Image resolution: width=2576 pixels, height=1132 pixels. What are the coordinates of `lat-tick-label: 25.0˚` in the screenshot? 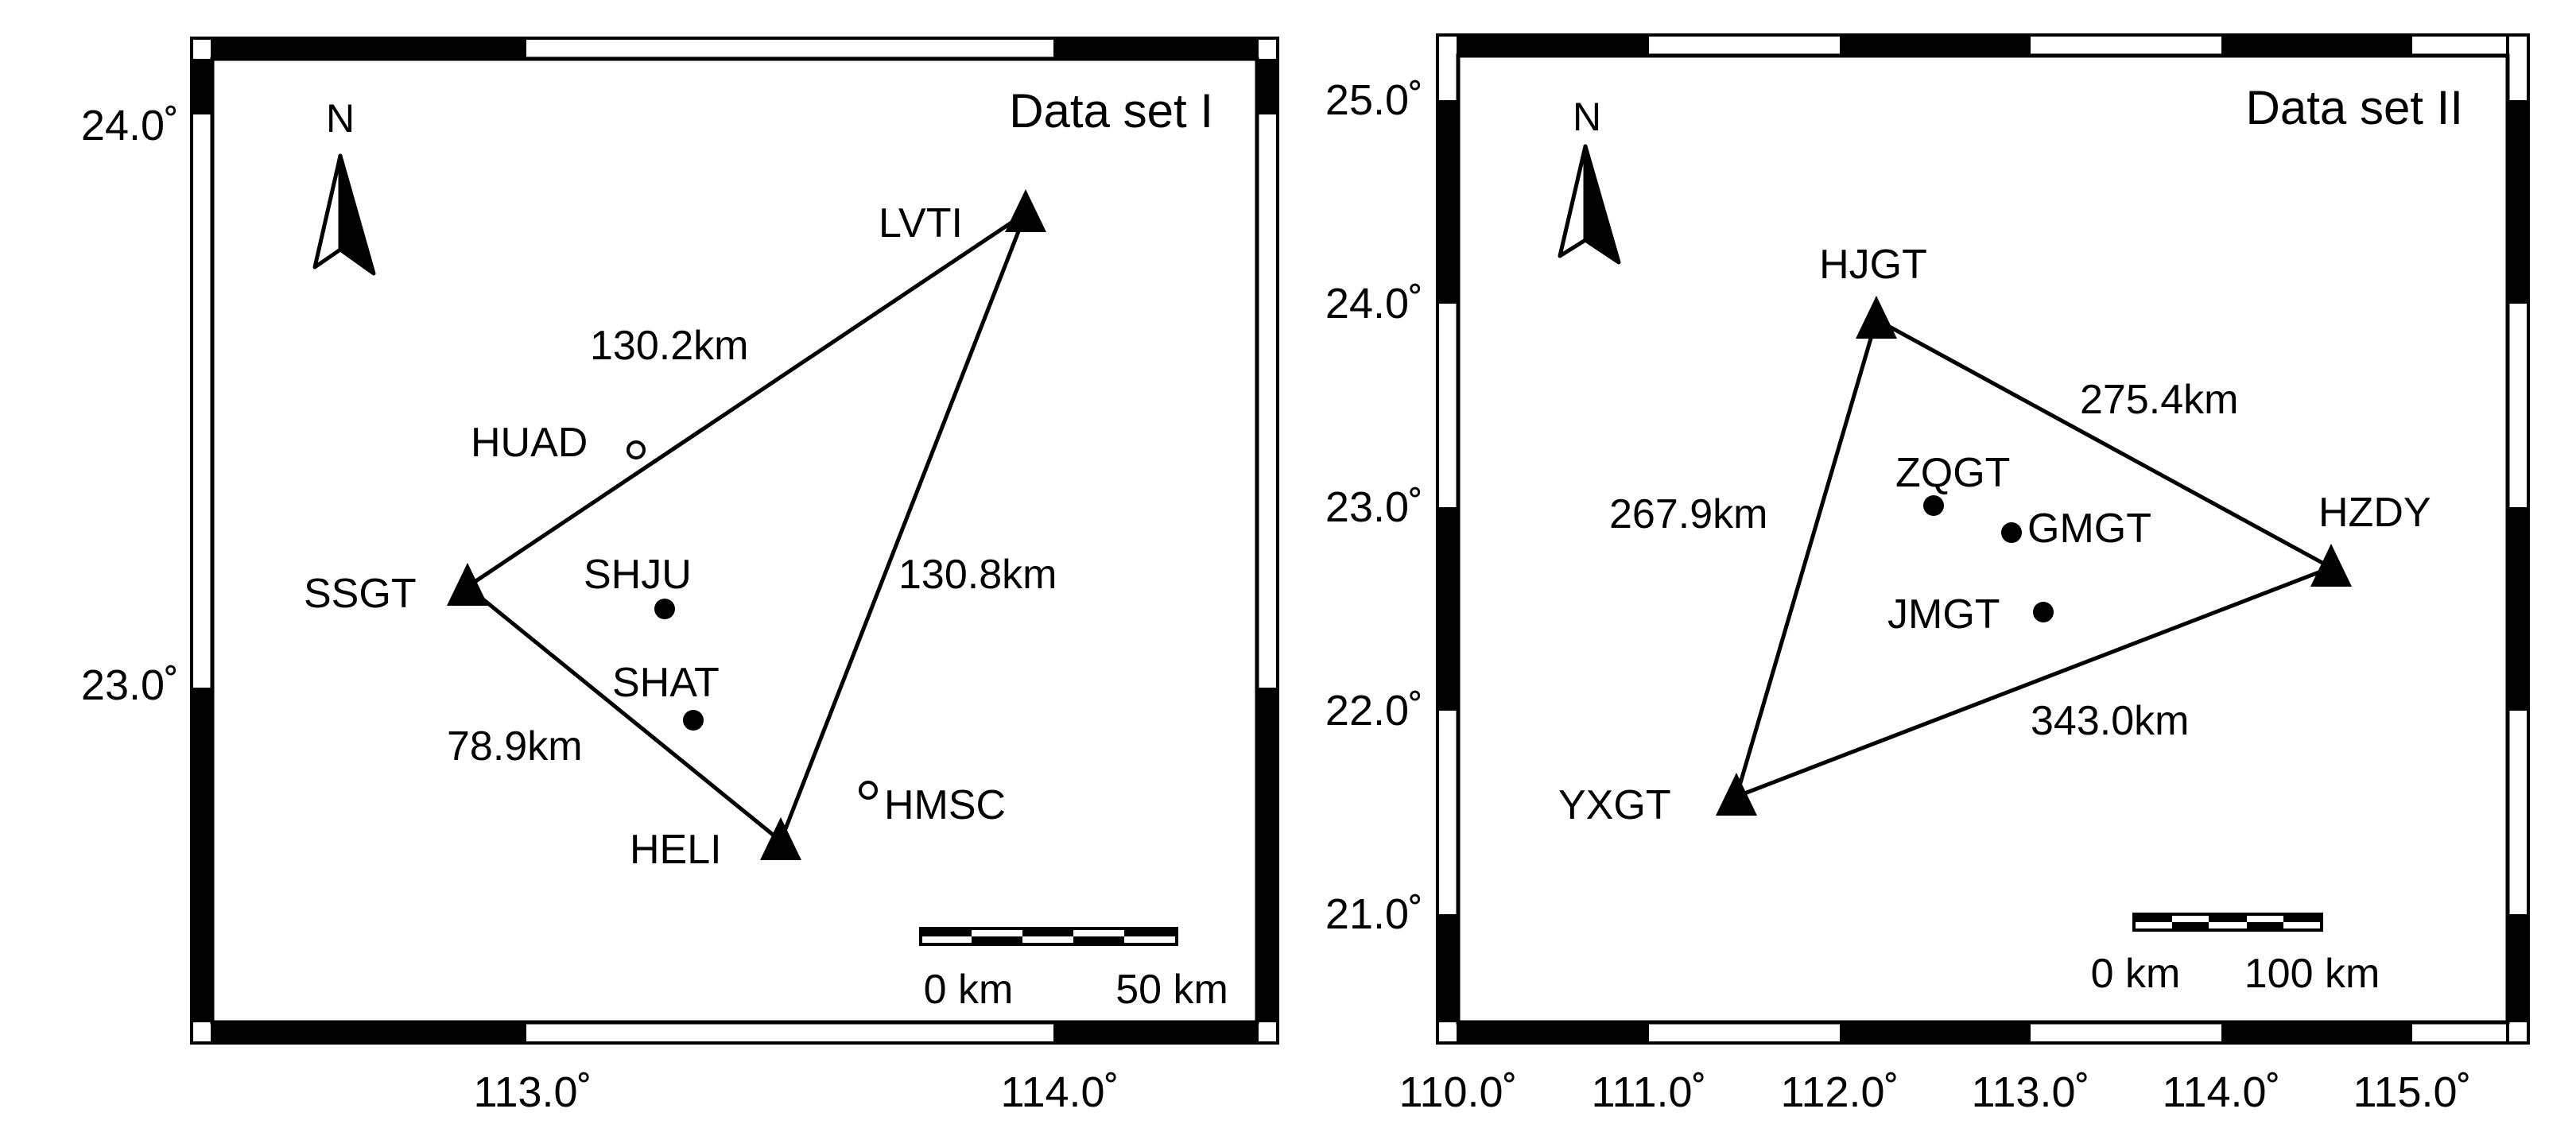 It's located at (1374, 100).